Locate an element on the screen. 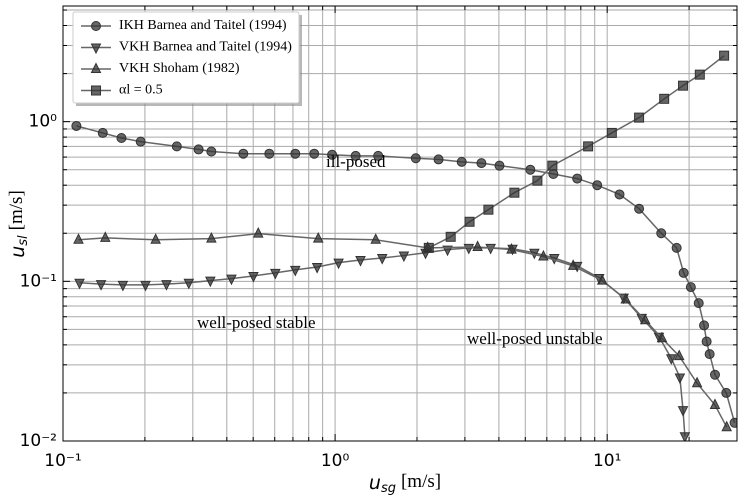  y-subscript: sl is located at coordinates (23, 240).